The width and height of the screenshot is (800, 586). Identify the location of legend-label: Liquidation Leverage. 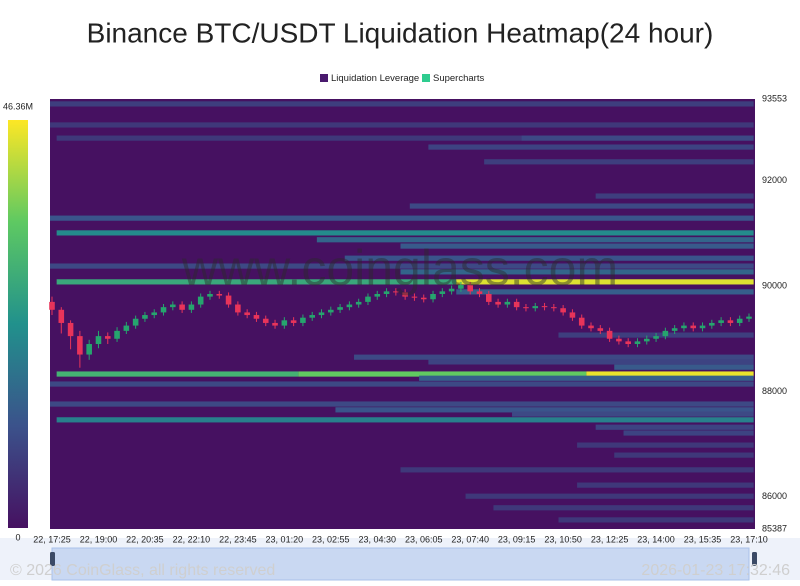
(375, 78).